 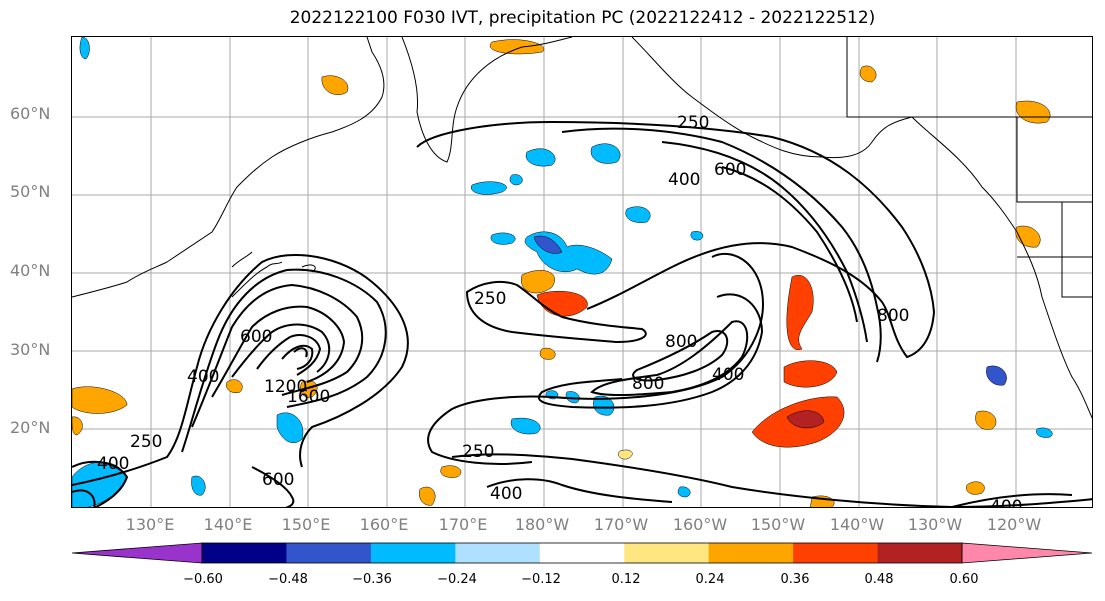 What do you see at coordinates (30, 427) in the screenshot?
I see `lat-label: 20°N` at bounding box center [30, 427].